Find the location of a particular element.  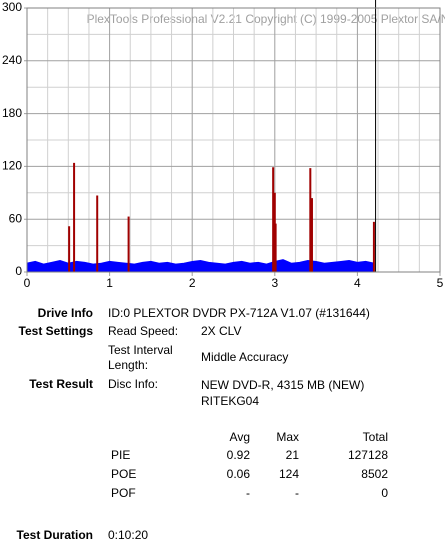

value: NEW DVD-R, 4315 MB (NEW) RITEKG04 is located at coordinates (283, 393).